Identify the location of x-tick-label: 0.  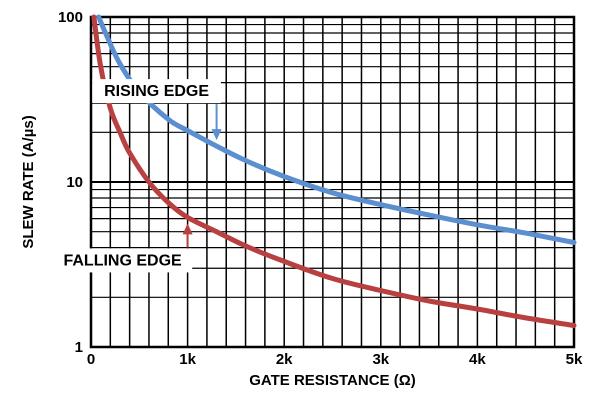
(91, 359).